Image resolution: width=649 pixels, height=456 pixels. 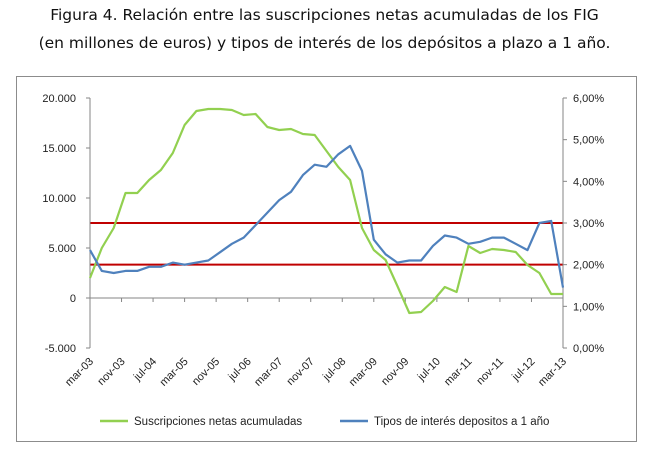 I want to click on x-axis-tick-label: jul-08, so click(x=334, y=370).